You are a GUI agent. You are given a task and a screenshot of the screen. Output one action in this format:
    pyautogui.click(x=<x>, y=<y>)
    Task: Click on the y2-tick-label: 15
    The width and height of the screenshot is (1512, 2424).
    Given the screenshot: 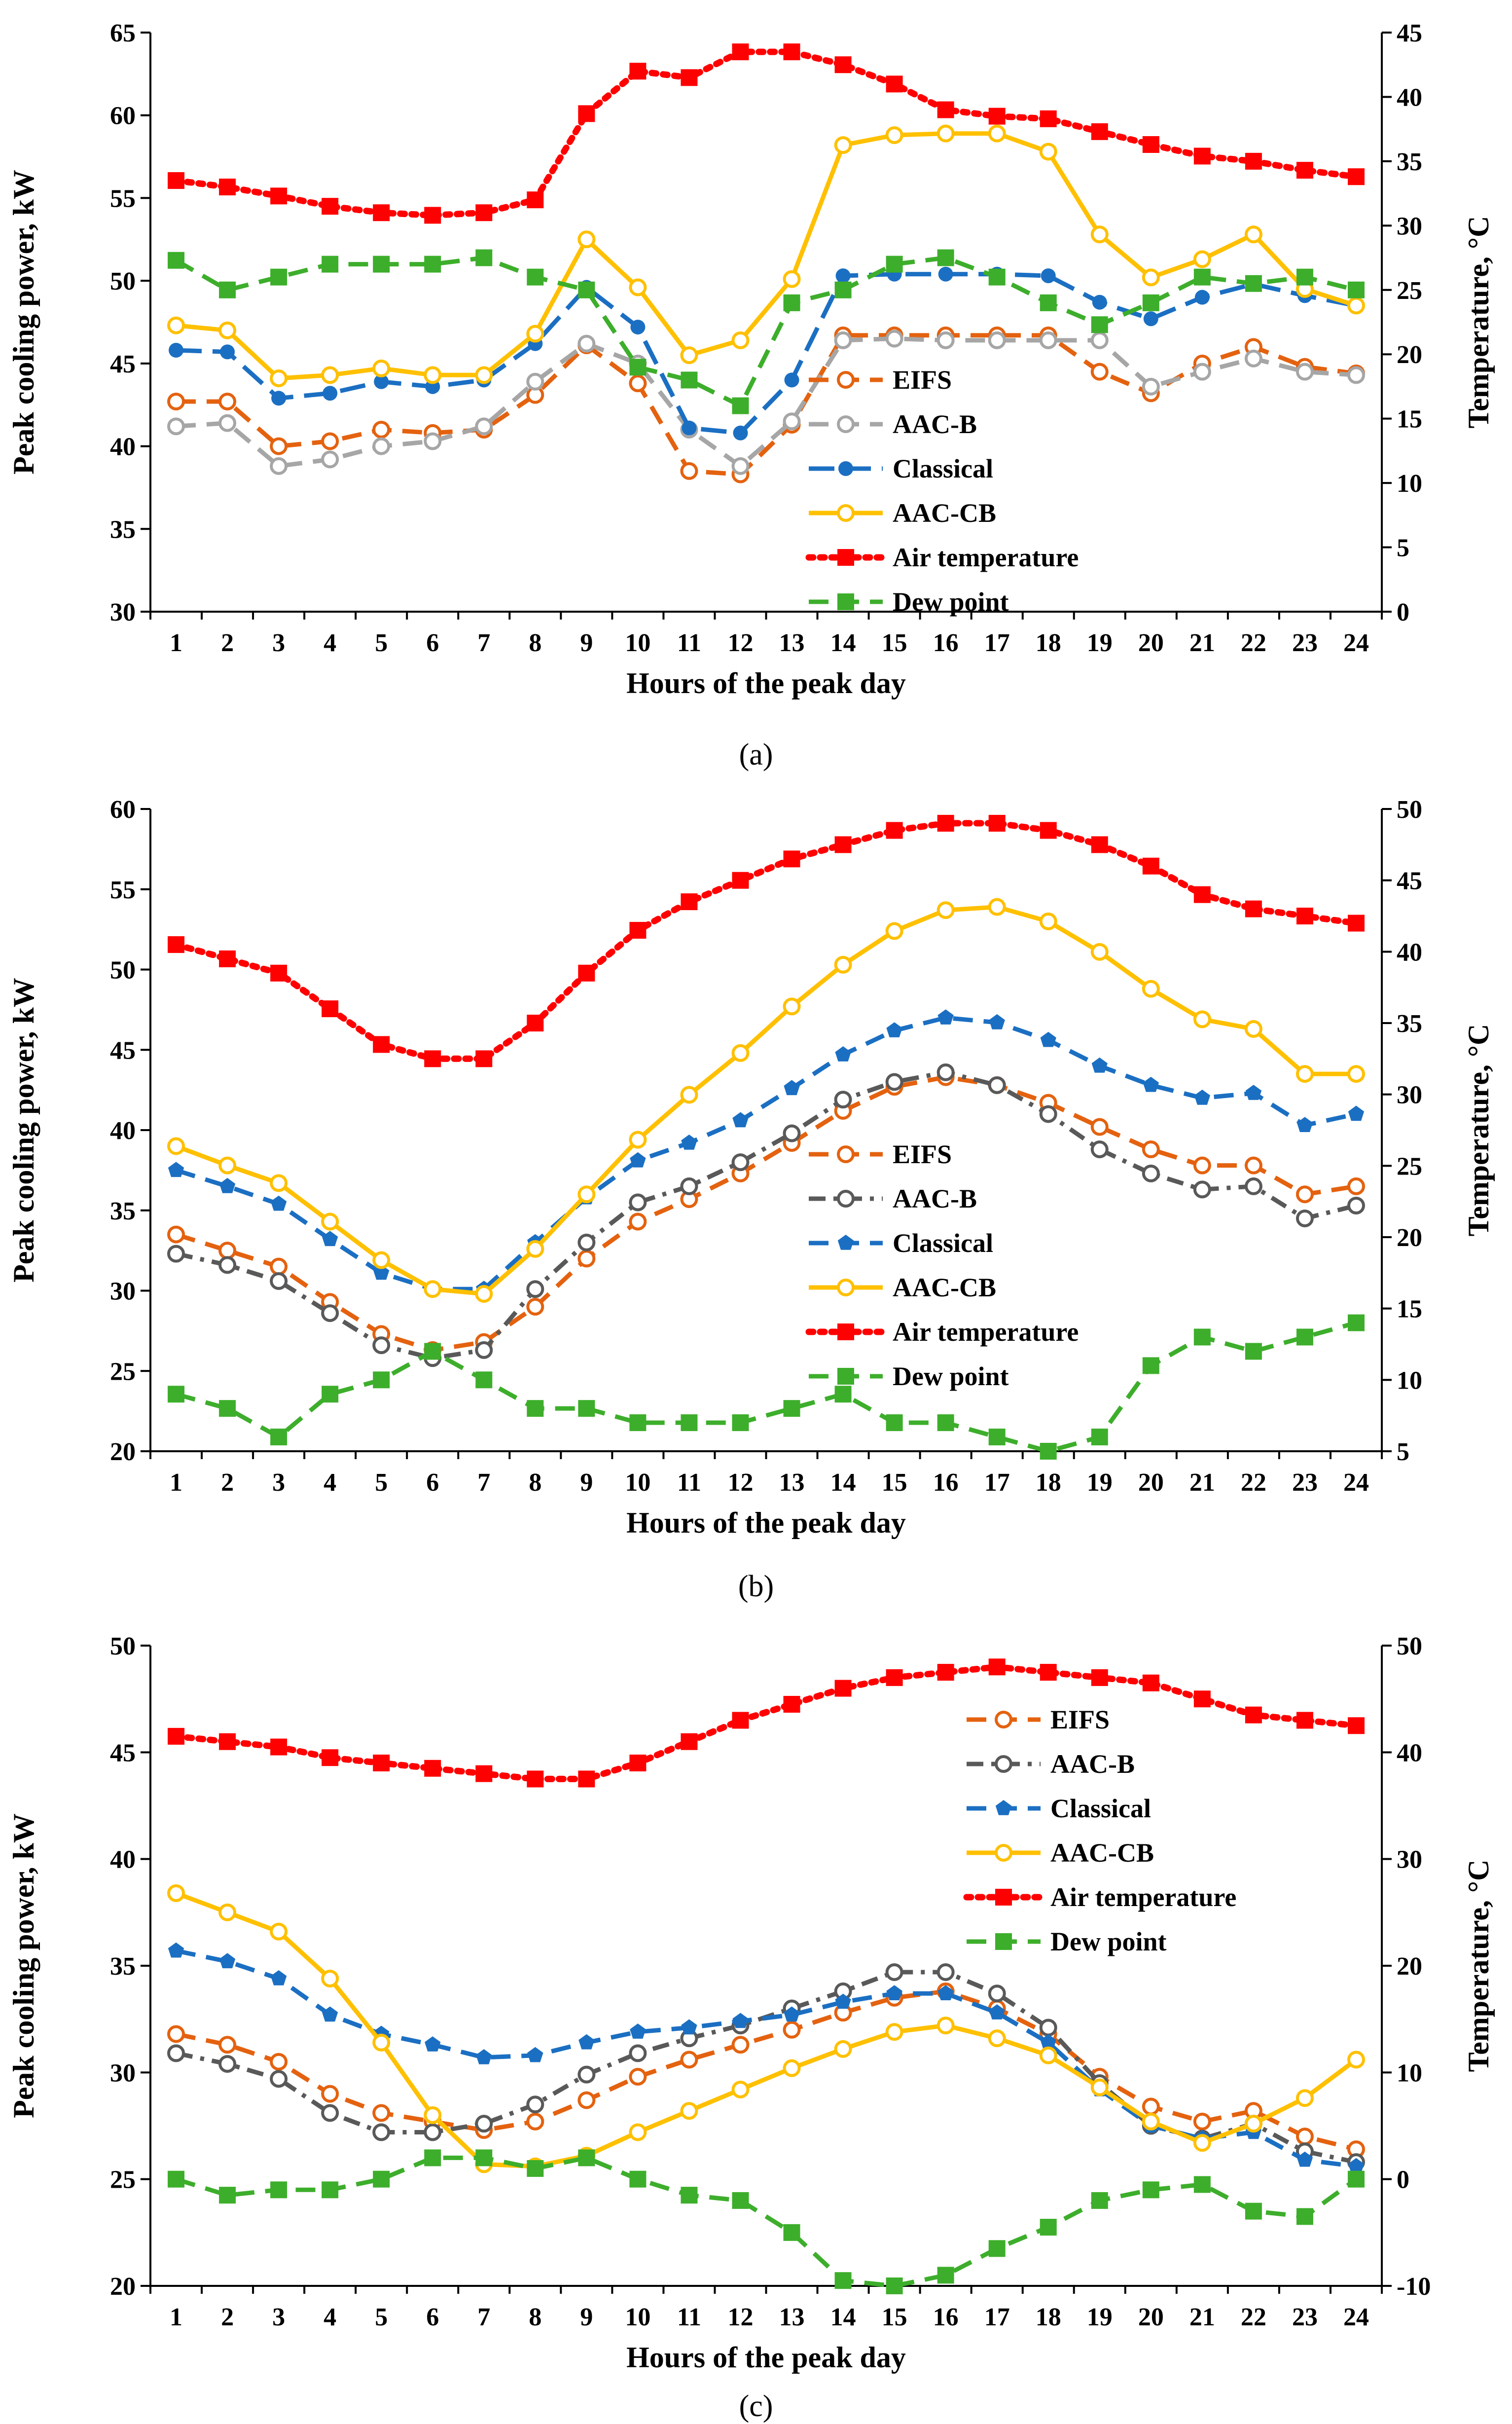 What is the action you would take?
    pyautogui.click(x=1409, y=1309)
    